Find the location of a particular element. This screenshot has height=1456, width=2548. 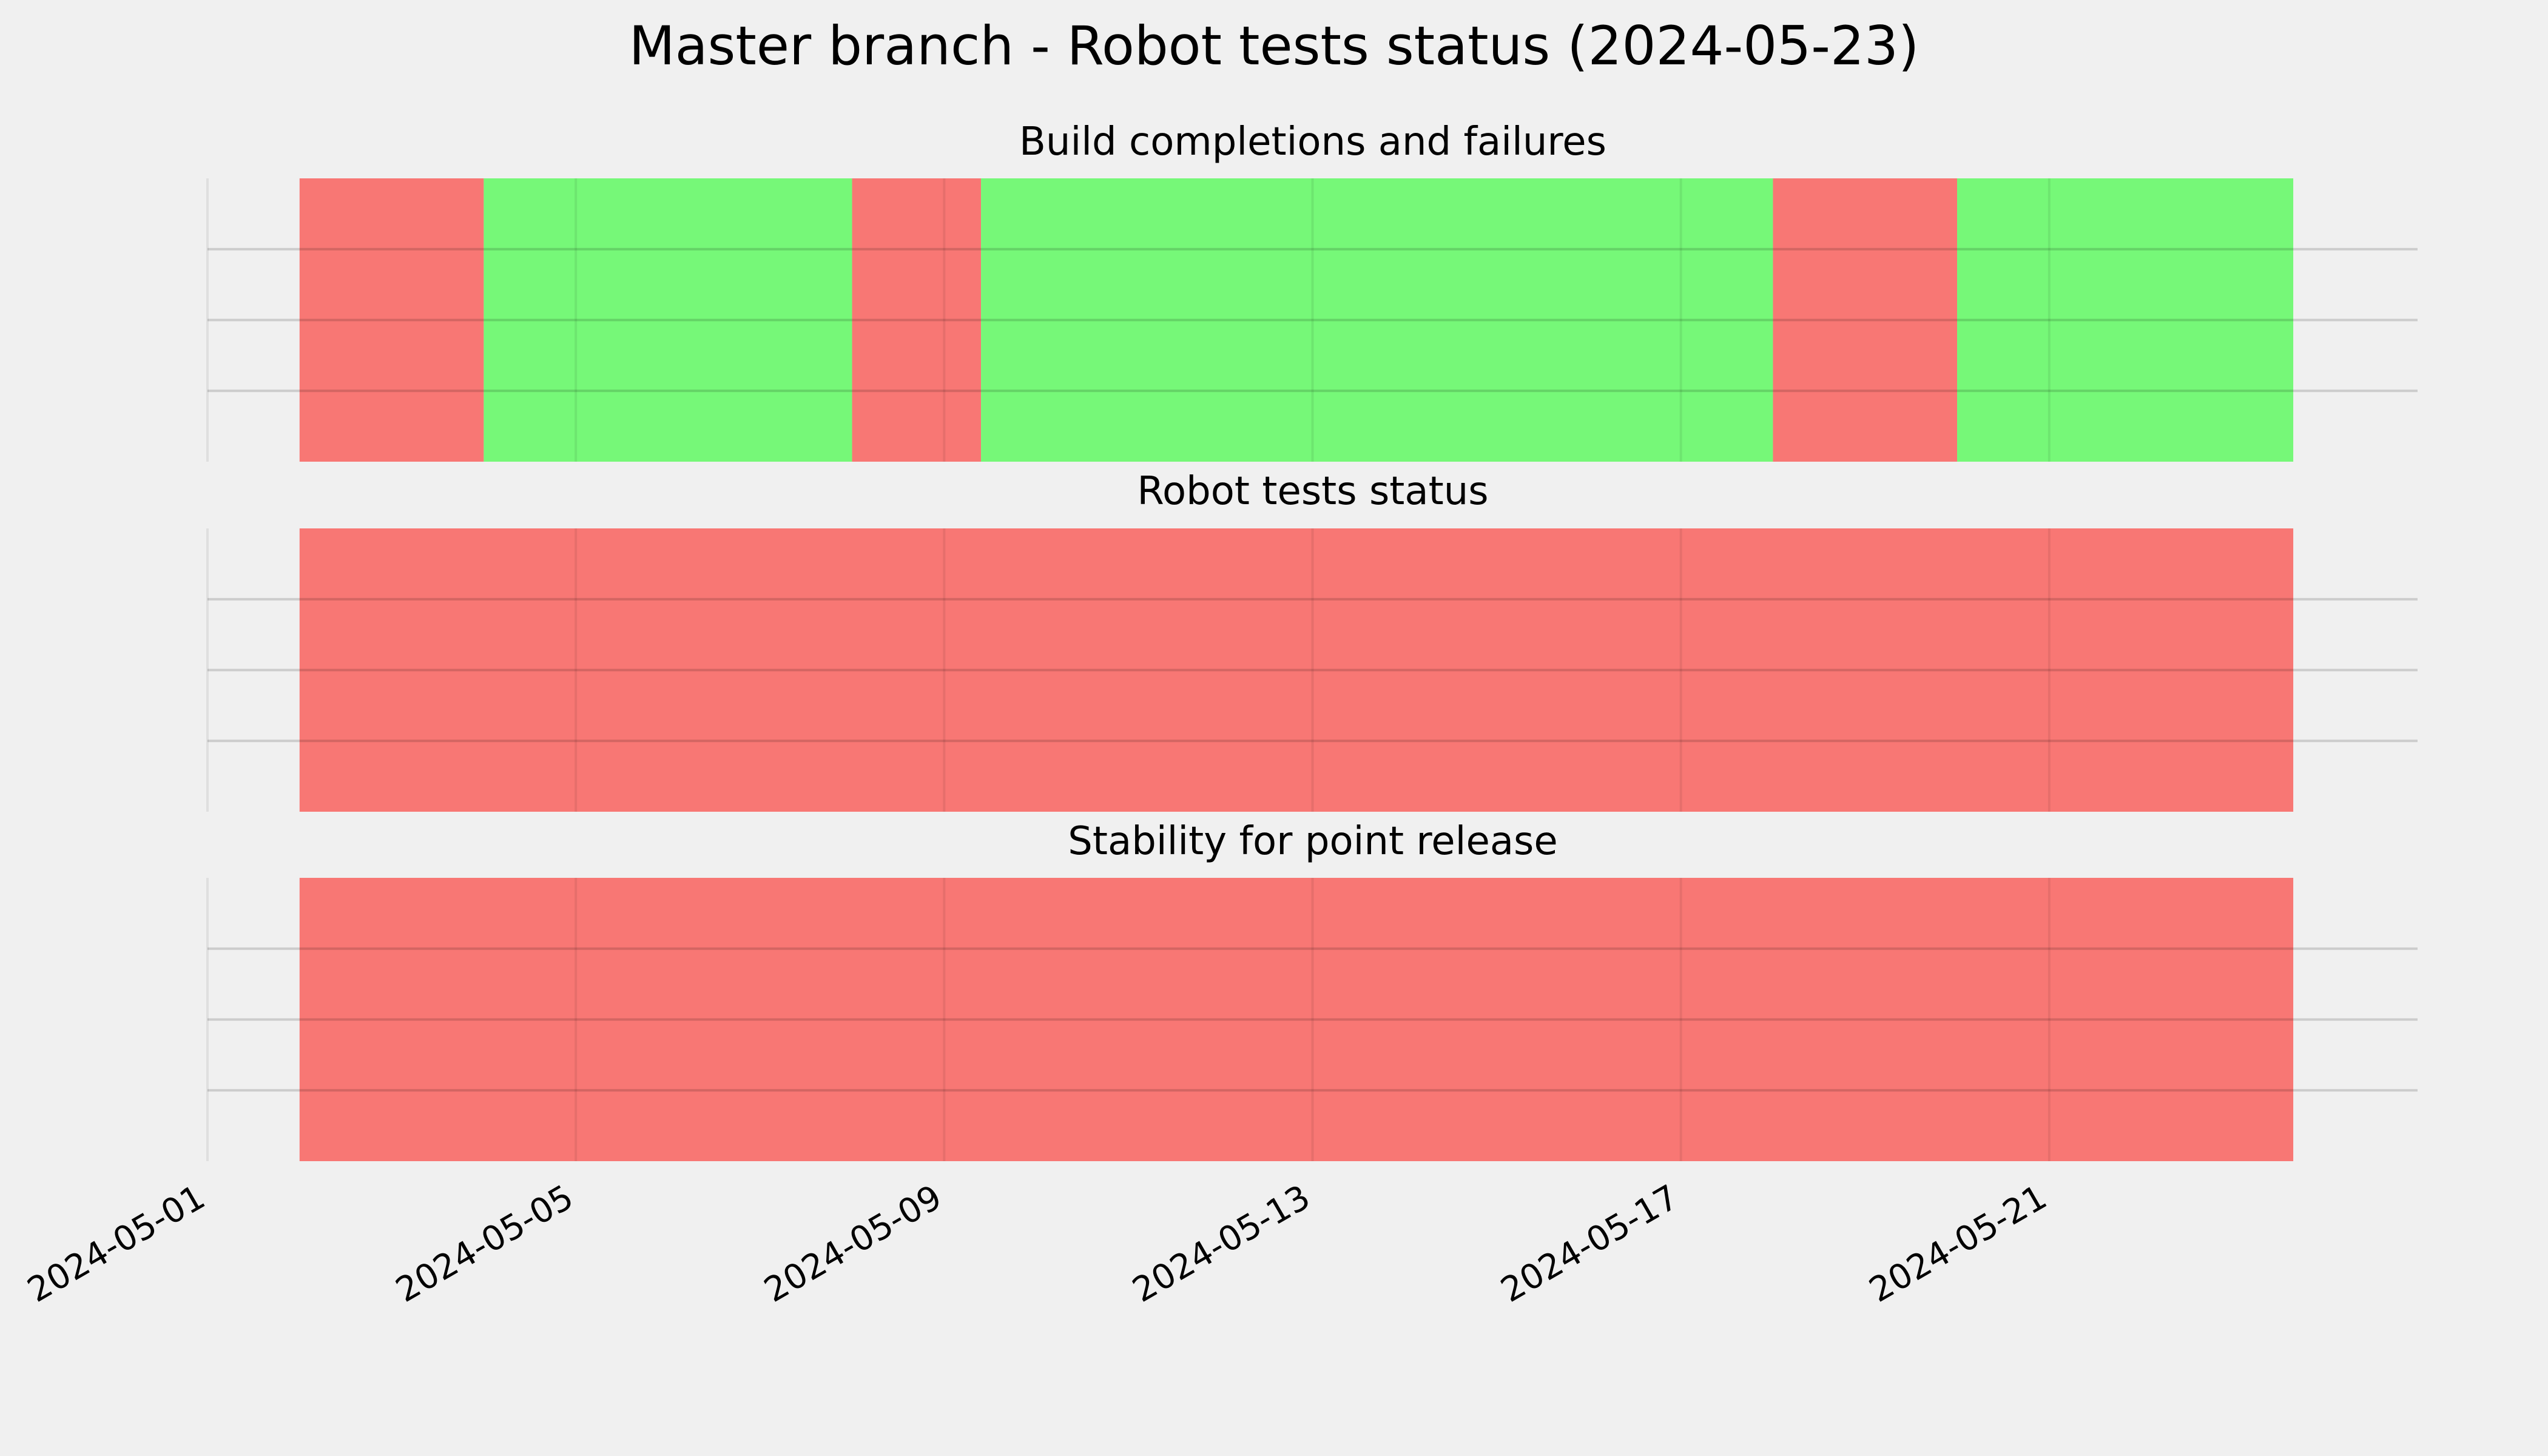

x-tick-label: 2024-05-01 is located at coordinates (116, 1244).